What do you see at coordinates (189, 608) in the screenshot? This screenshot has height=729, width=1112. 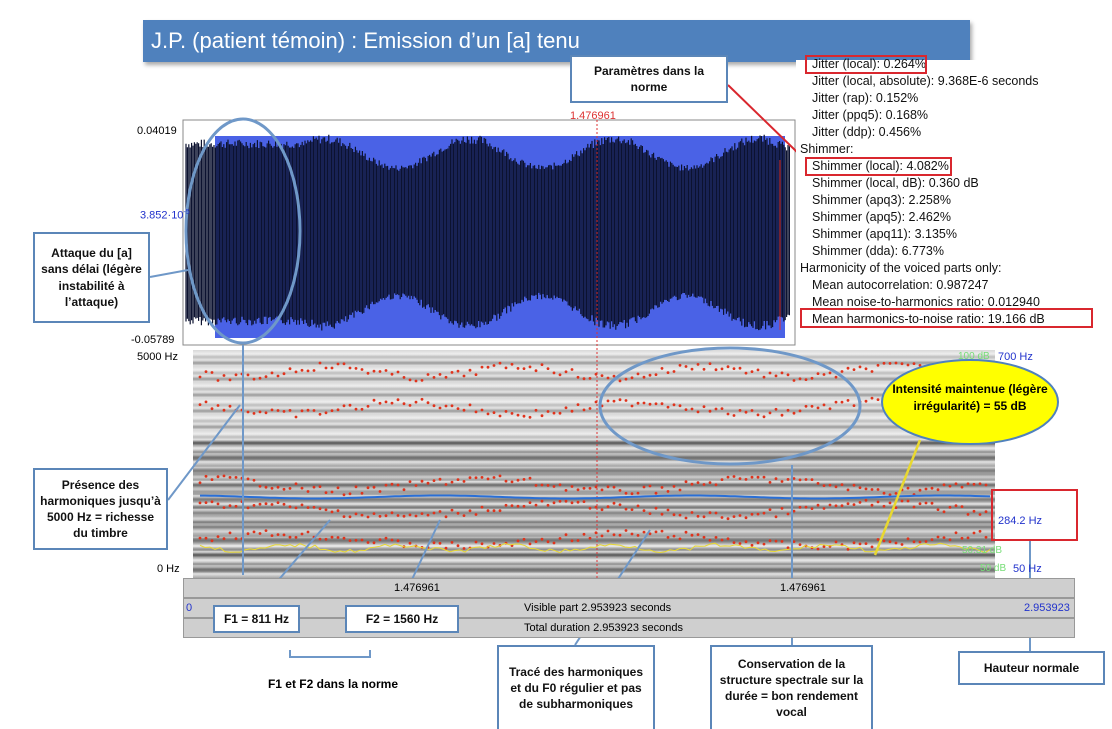 I see `start-time: 0` at bounding box center [189, 608].